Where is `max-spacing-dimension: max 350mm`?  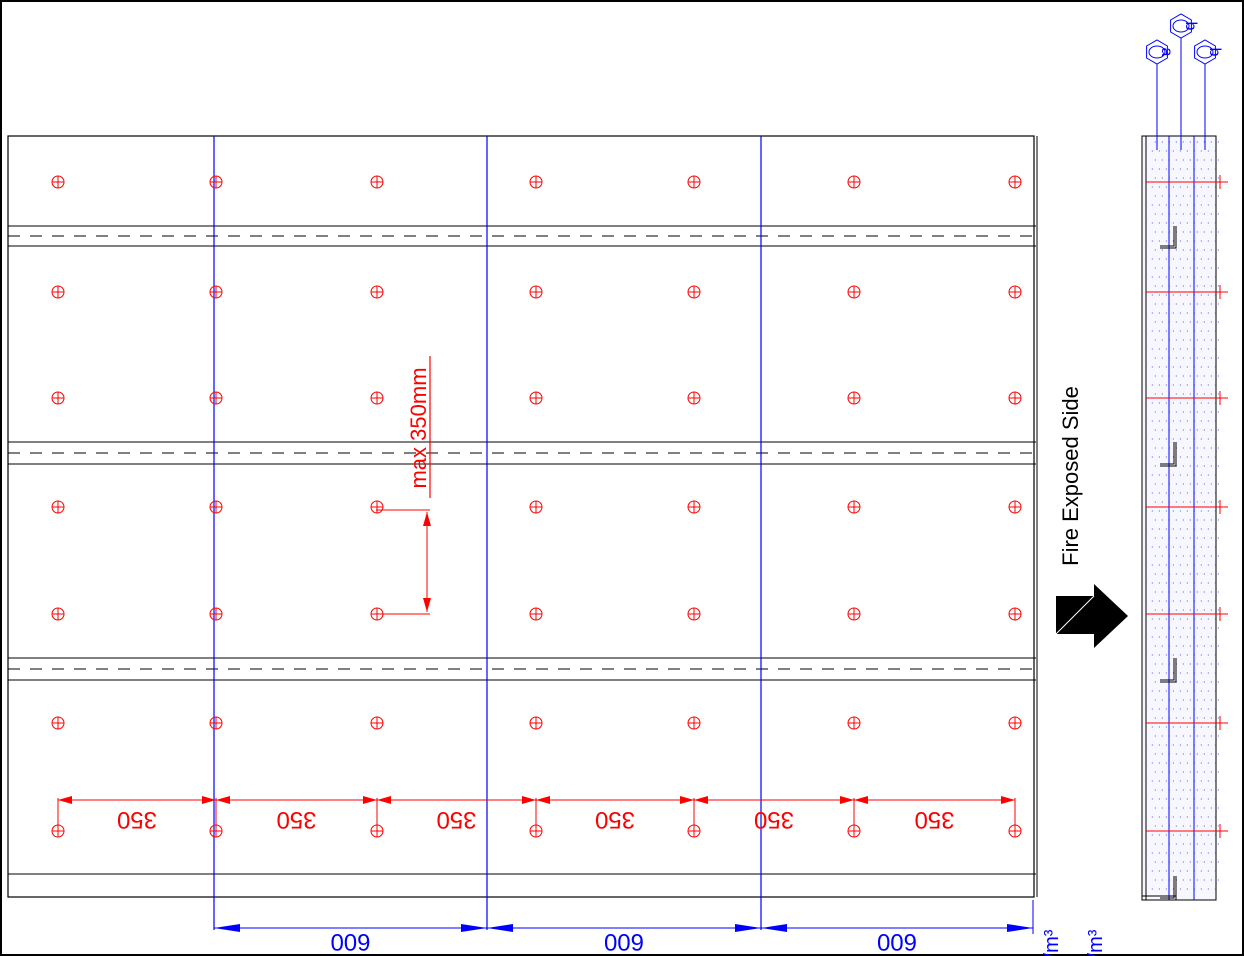 max-spacing-dimension: max 350mm is located at coordinates (403, 485).